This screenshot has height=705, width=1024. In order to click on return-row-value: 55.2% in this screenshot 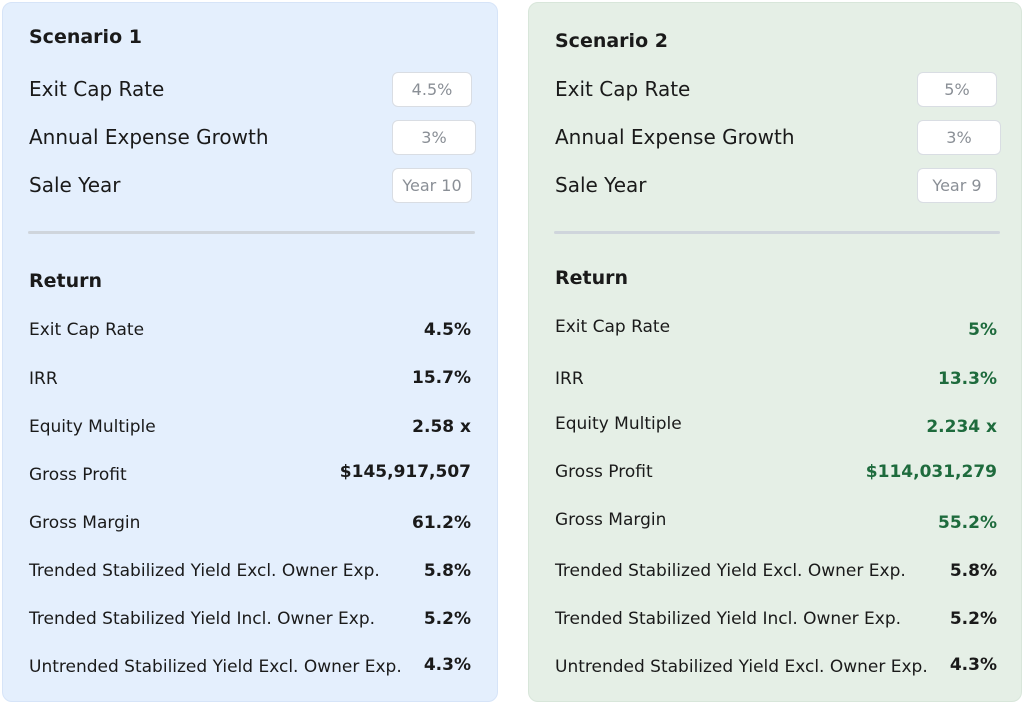, I will do `click(967, 523)`.